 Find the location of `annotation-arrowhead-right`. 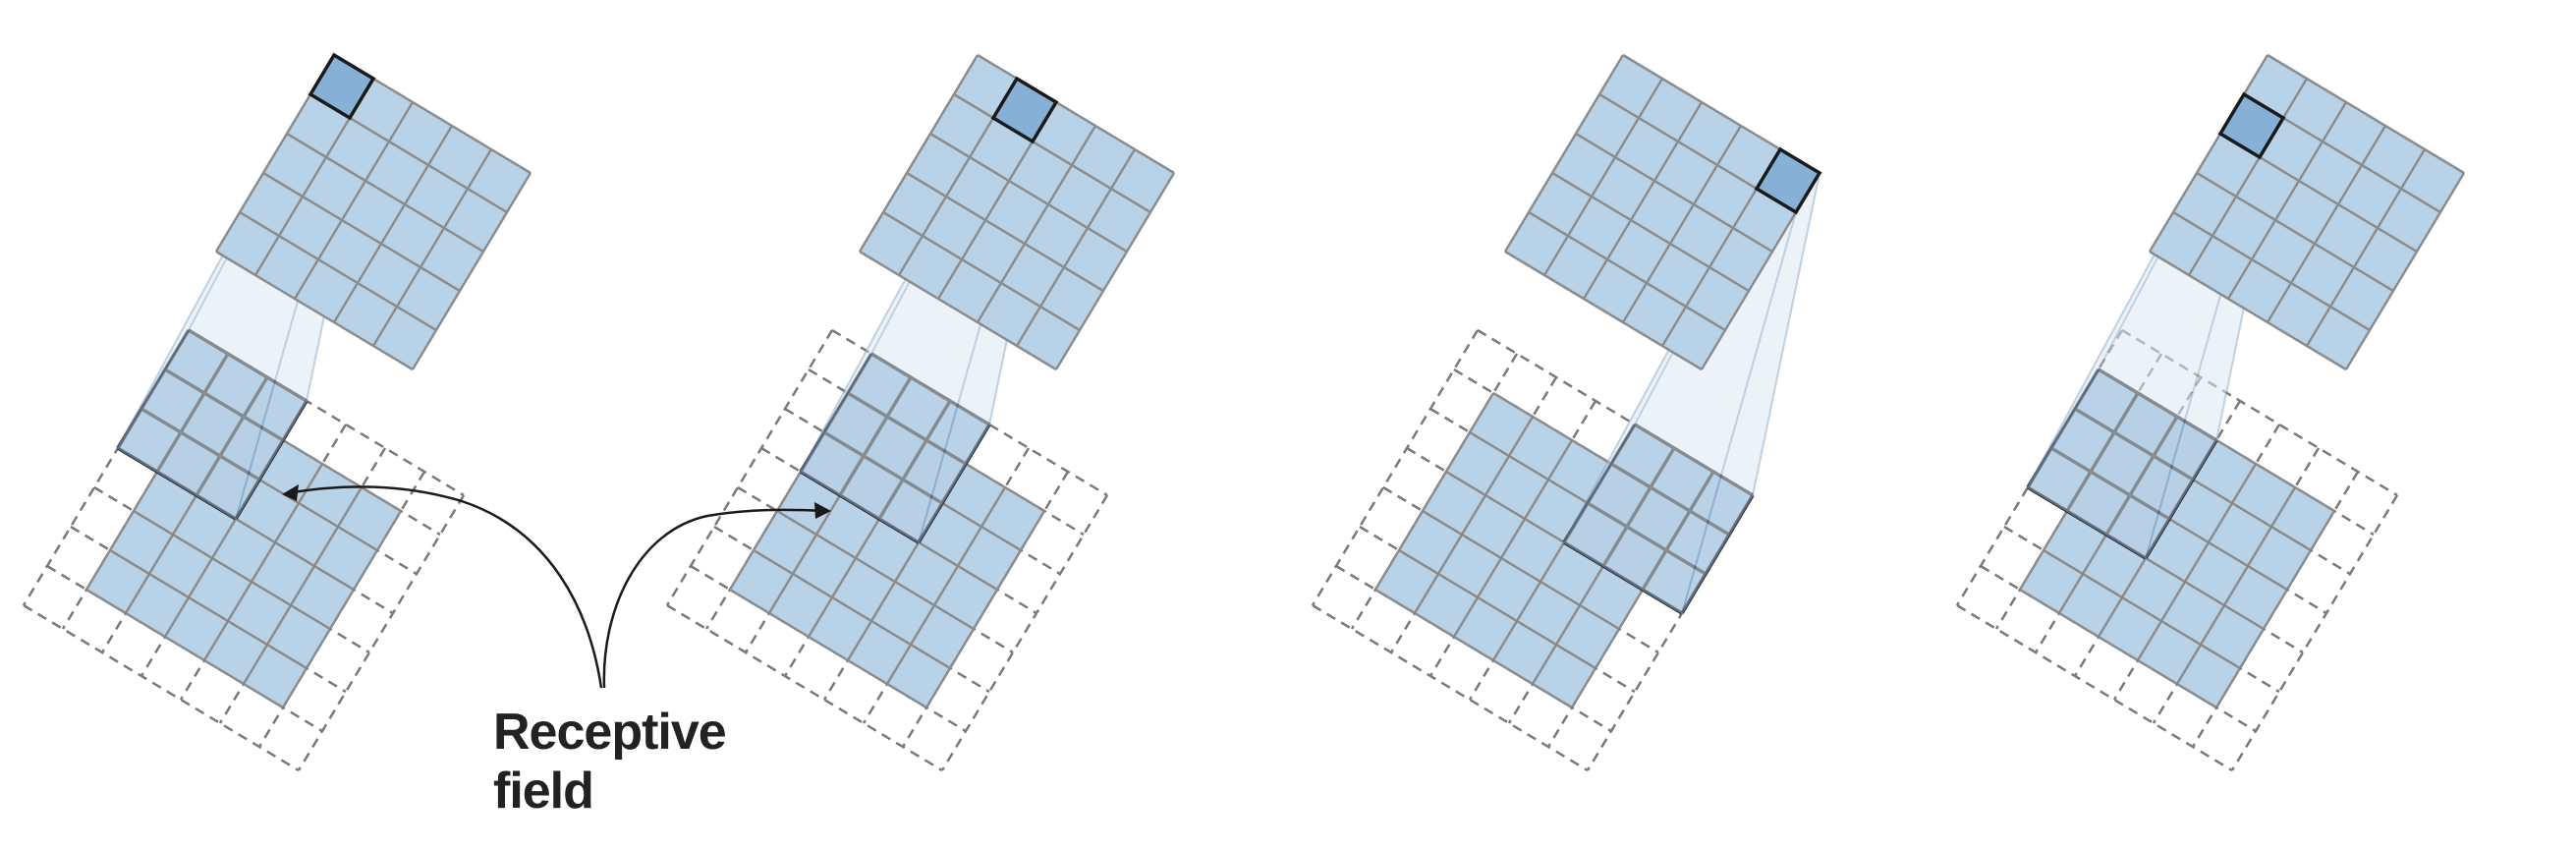

annotation-arrowhead-right is located at coordinates (822, 510).